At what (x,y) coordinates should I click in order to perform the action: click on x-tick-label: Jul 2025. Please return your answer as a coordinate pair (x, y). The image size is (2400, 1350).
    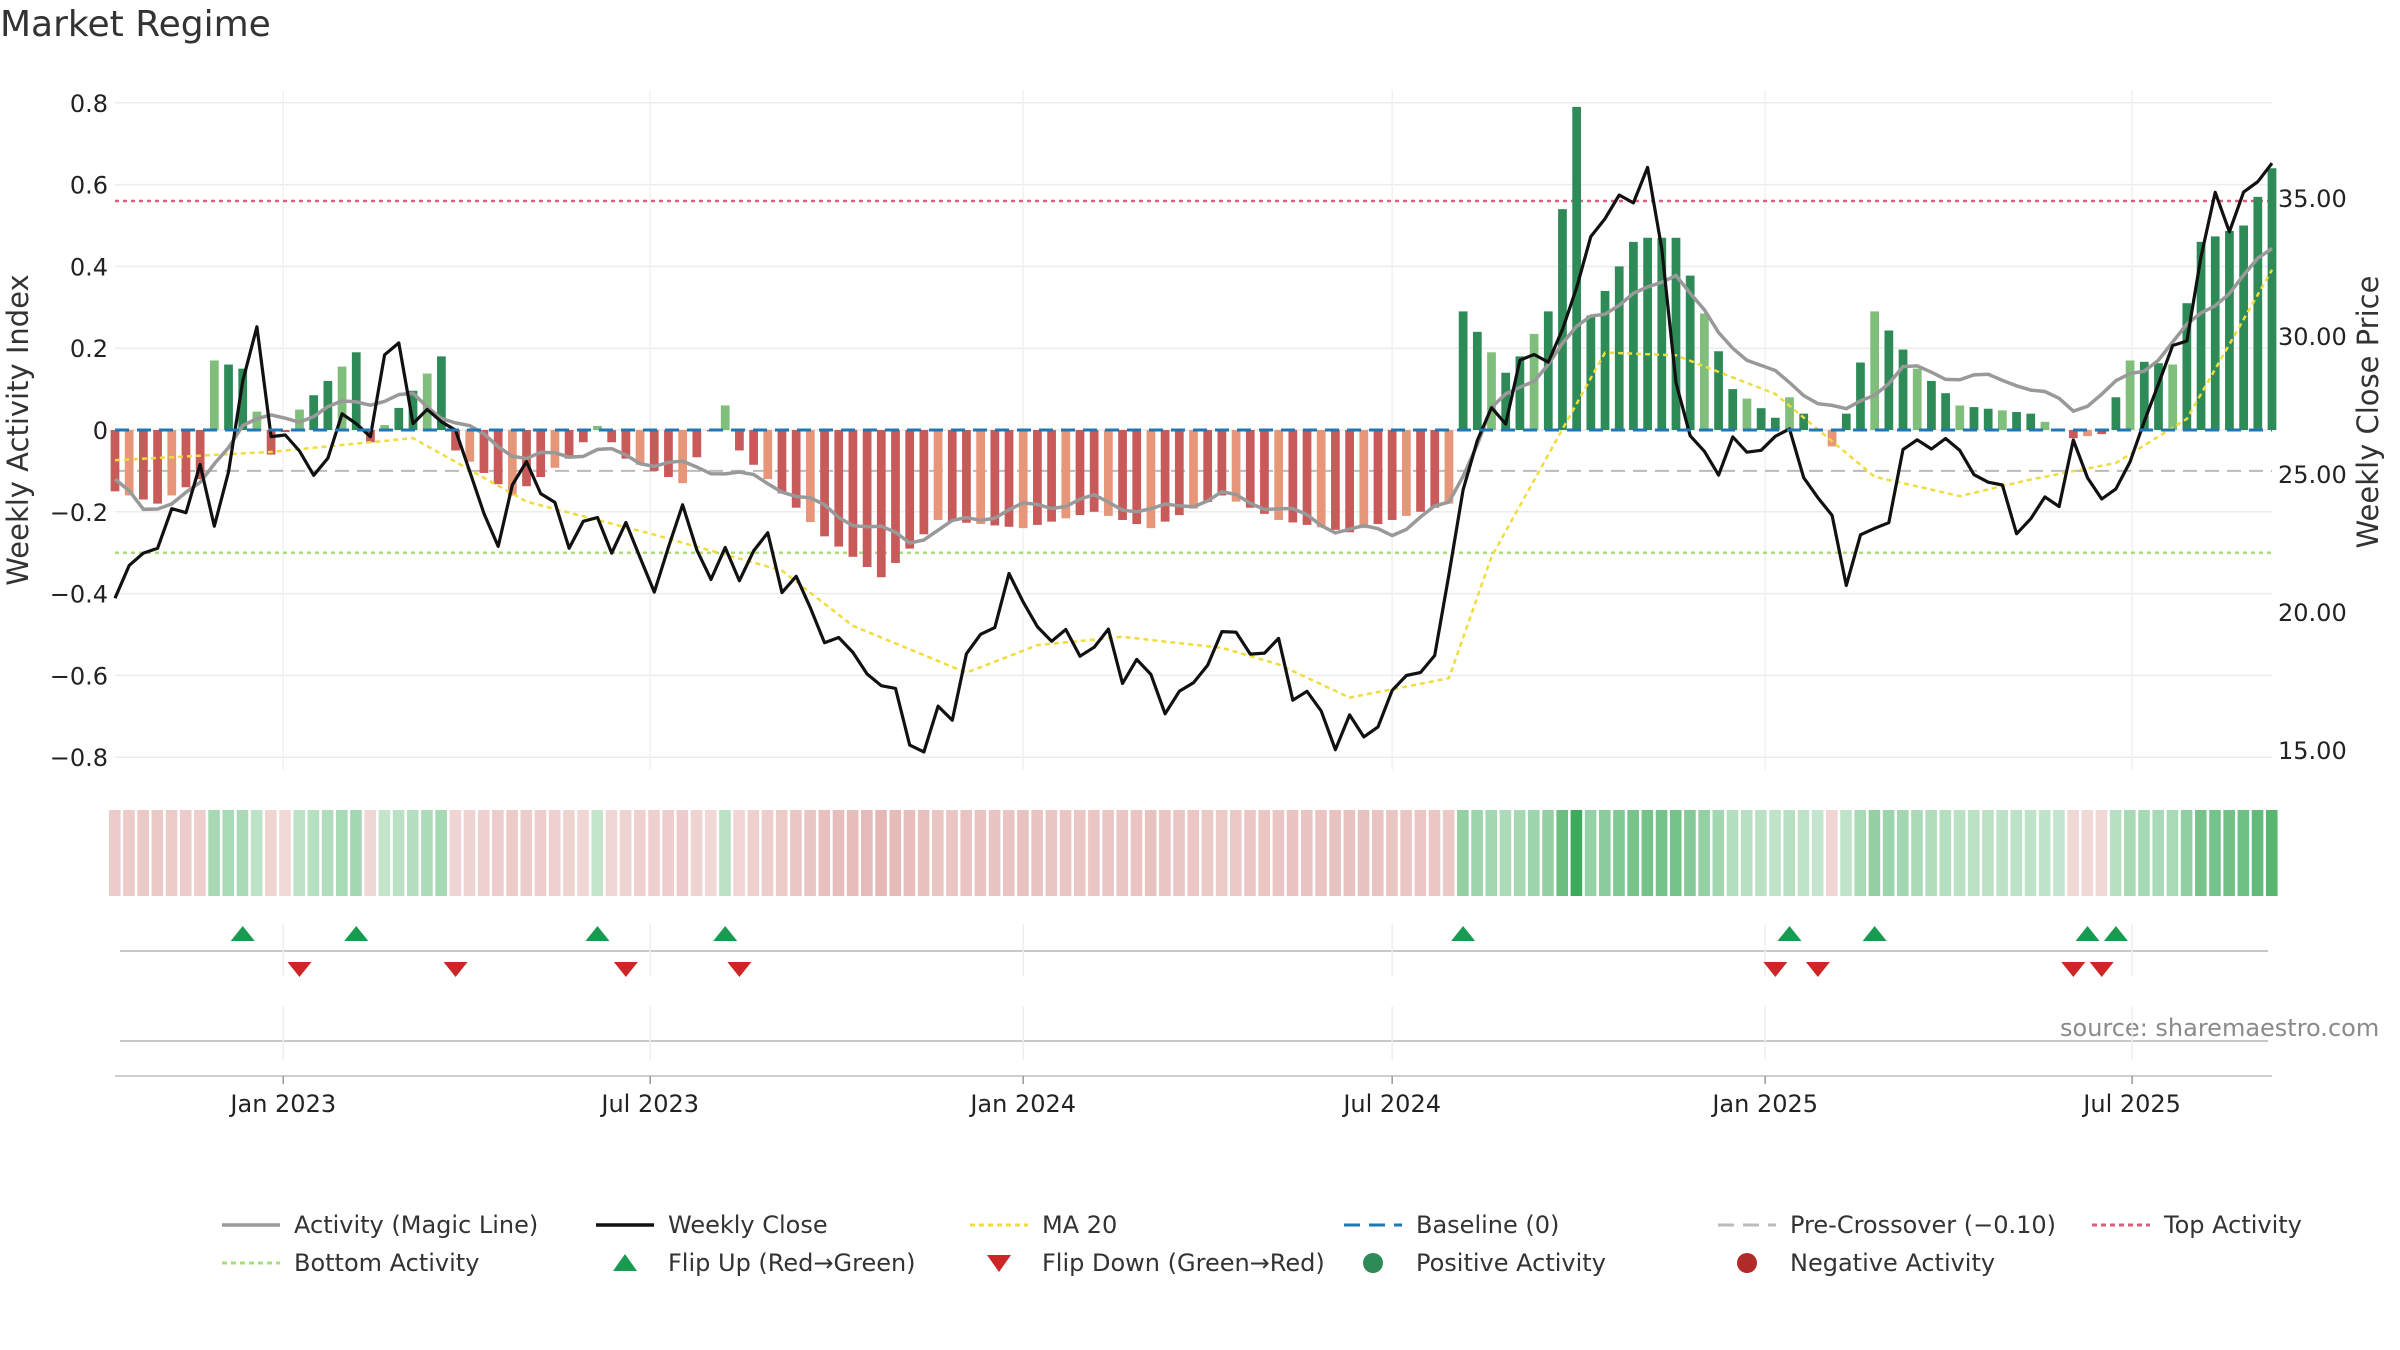
    Looking at the image, I should click on (2131, 1104).